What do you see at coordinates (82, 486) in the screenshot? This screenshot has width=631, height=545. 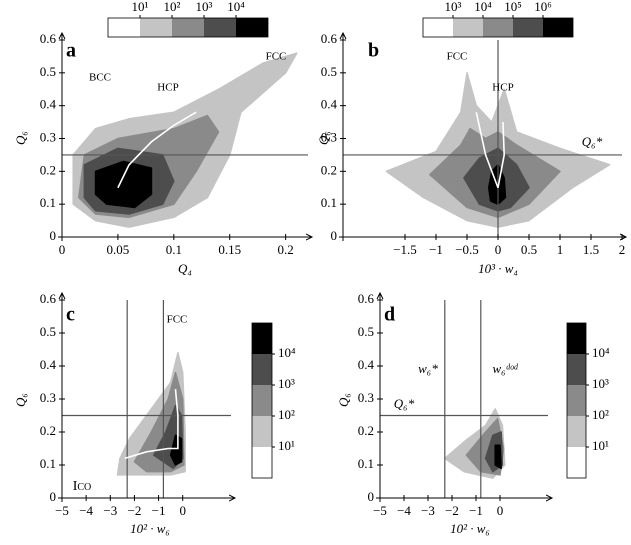 I see `annotation: Ico` at bounding box center [82, 486].